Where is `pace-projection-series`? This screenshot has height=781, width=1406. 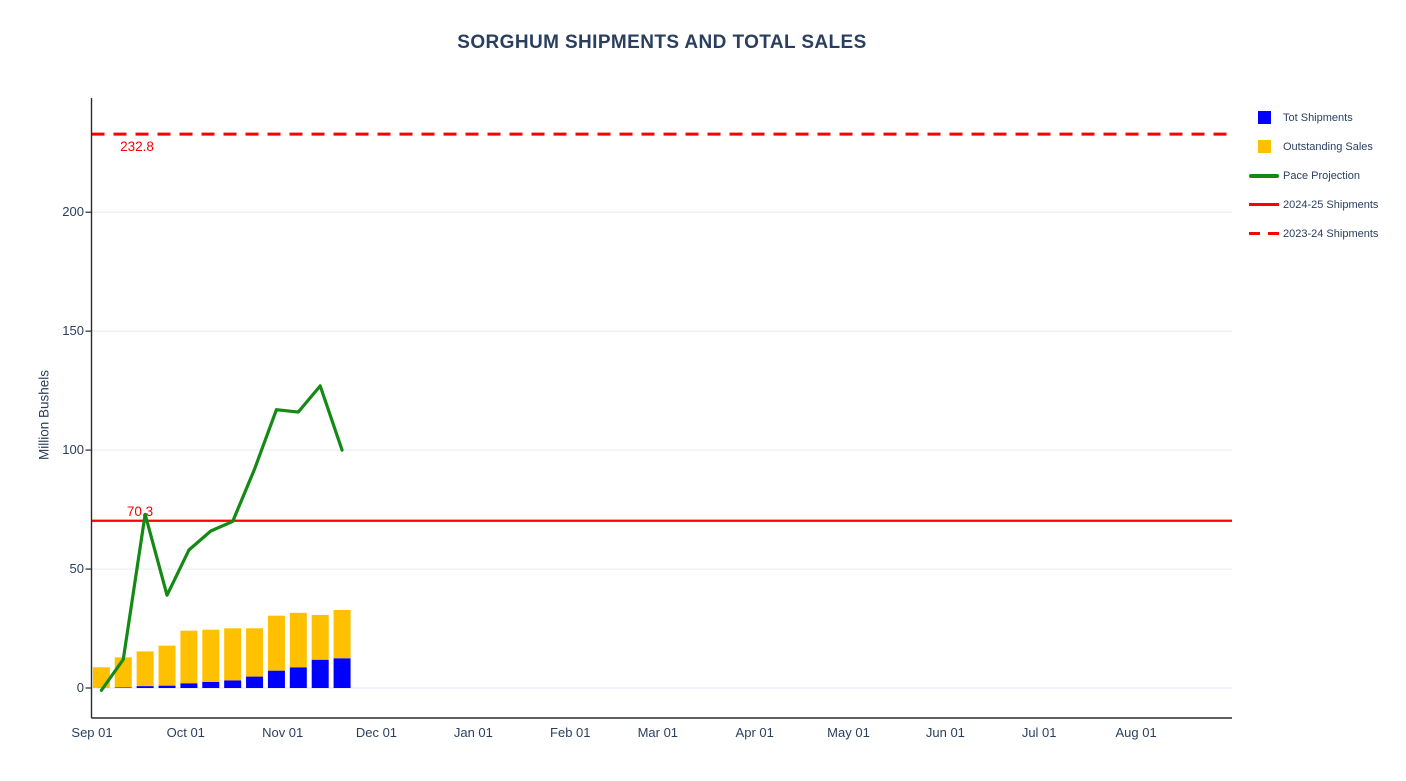 pace-projection-series is located at coordinates (221, 538).